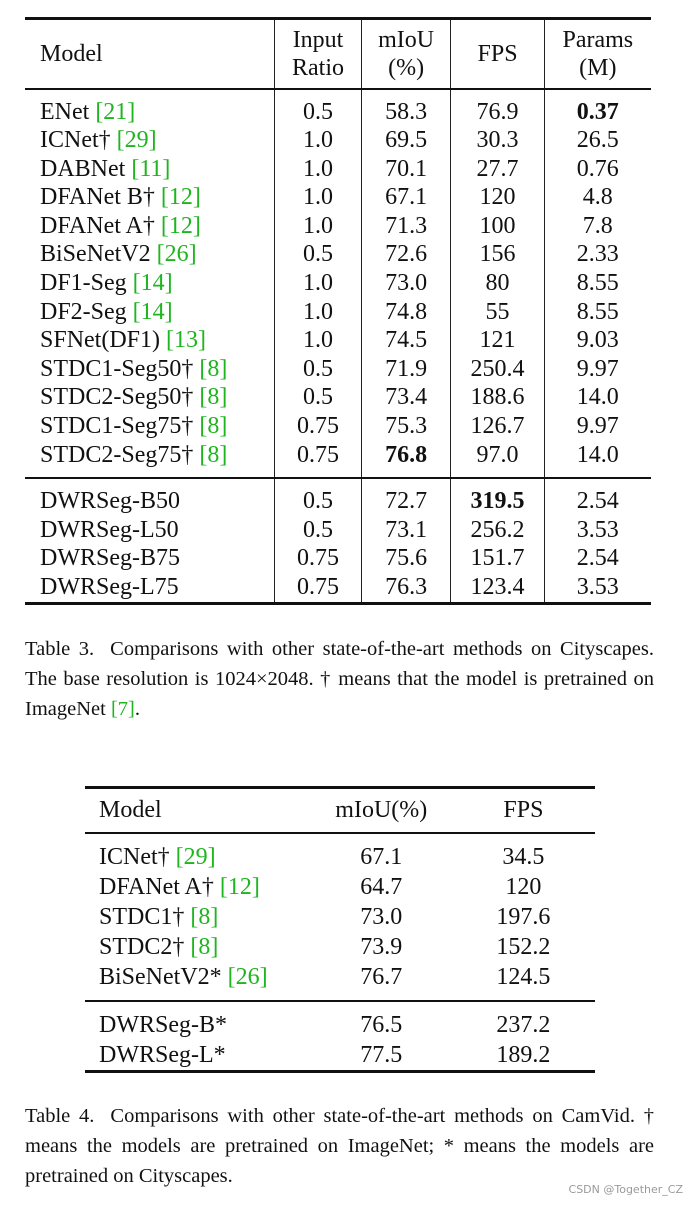 This screenshot has width=691, height=1208. I want to click on table-row: STDC2-Seg75† [8] 0.75 76.8 97.0 14.0, so click(338, 455).